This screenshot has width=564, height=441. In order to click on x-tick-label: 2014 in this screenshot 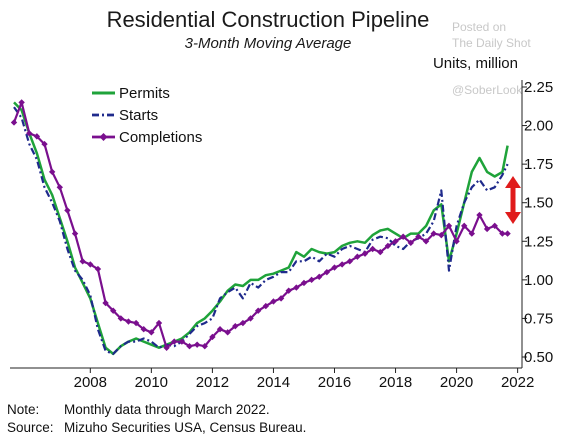, I will do `click(273, 382)`.